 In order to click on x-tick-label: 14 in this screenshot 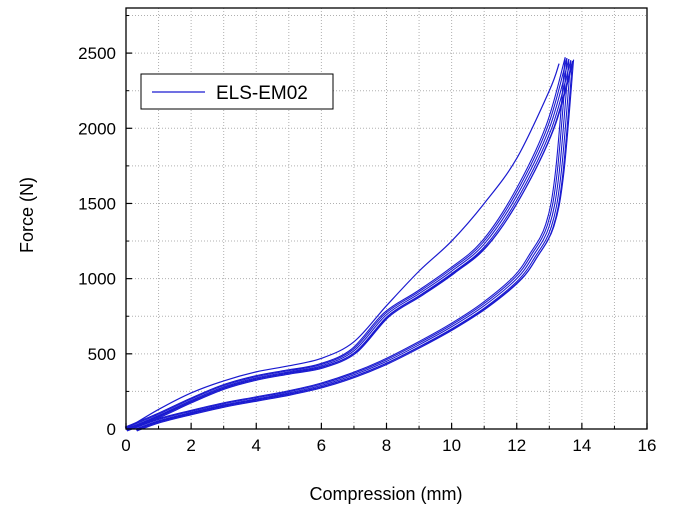, I will do `click(581, 445)`.